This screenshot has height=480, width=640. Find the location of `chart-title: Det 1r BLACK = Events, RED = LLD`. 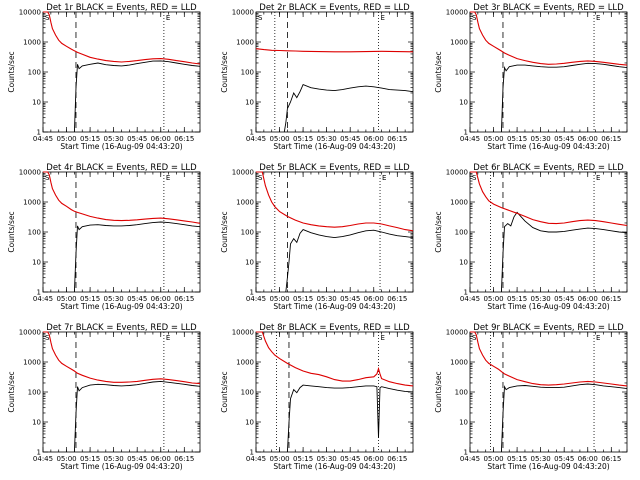

chart-title: Det 1r BLACK = Events, RED = LLD is located at coordinates (121, 8).